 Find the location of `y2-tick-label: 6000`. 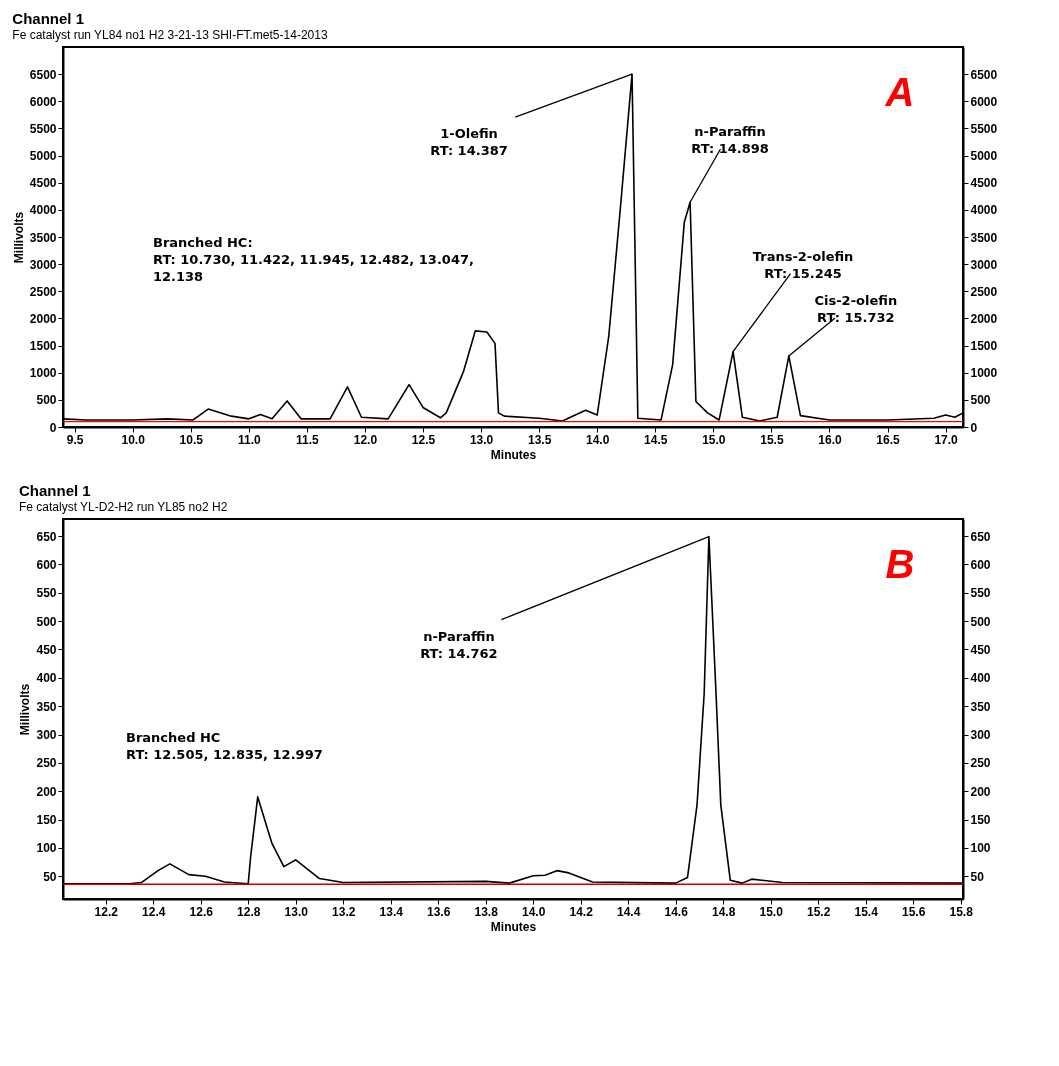

y2-tick-label: 6000 is located at coordinates (984, 101).